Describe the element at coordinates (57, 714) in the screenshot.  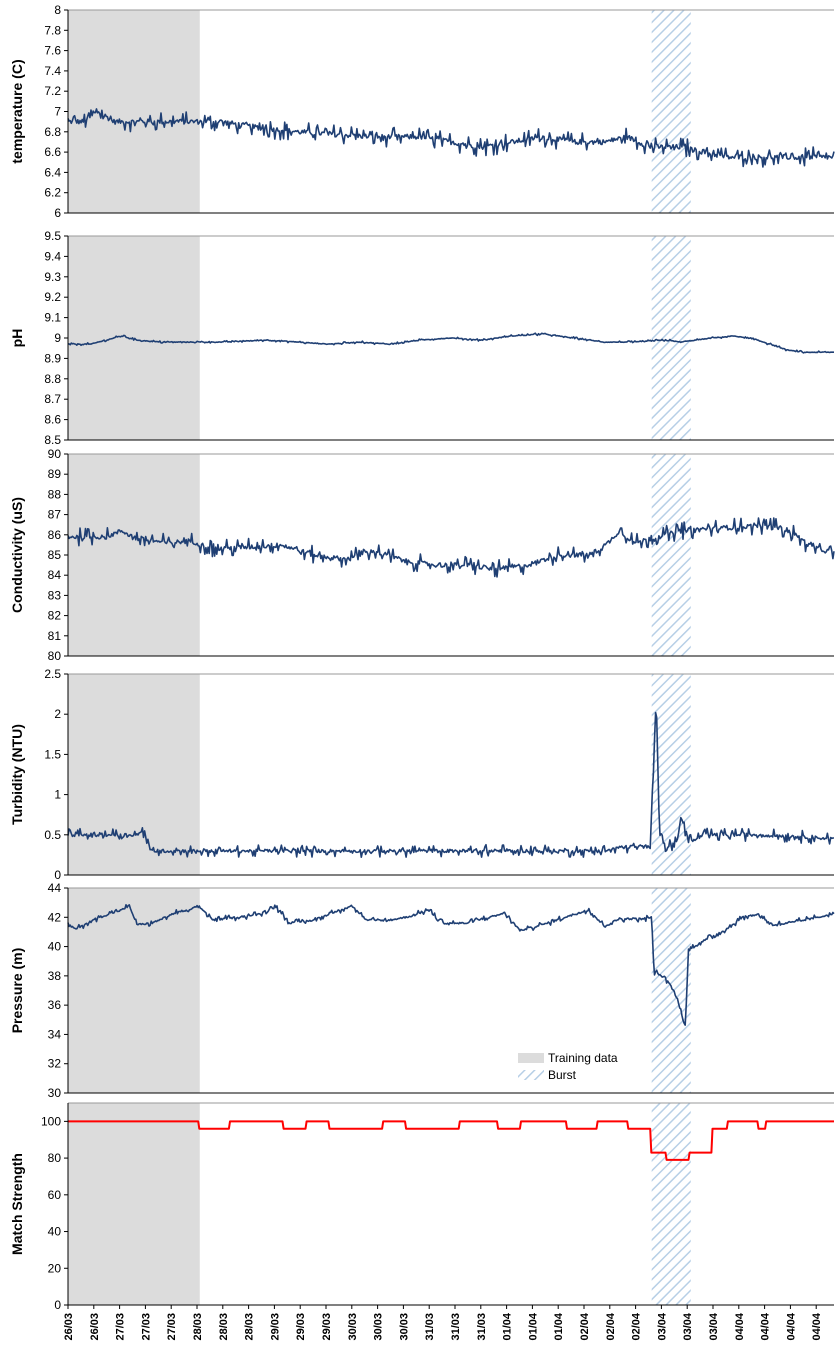
I see `y-tick-label: 2` at that location.